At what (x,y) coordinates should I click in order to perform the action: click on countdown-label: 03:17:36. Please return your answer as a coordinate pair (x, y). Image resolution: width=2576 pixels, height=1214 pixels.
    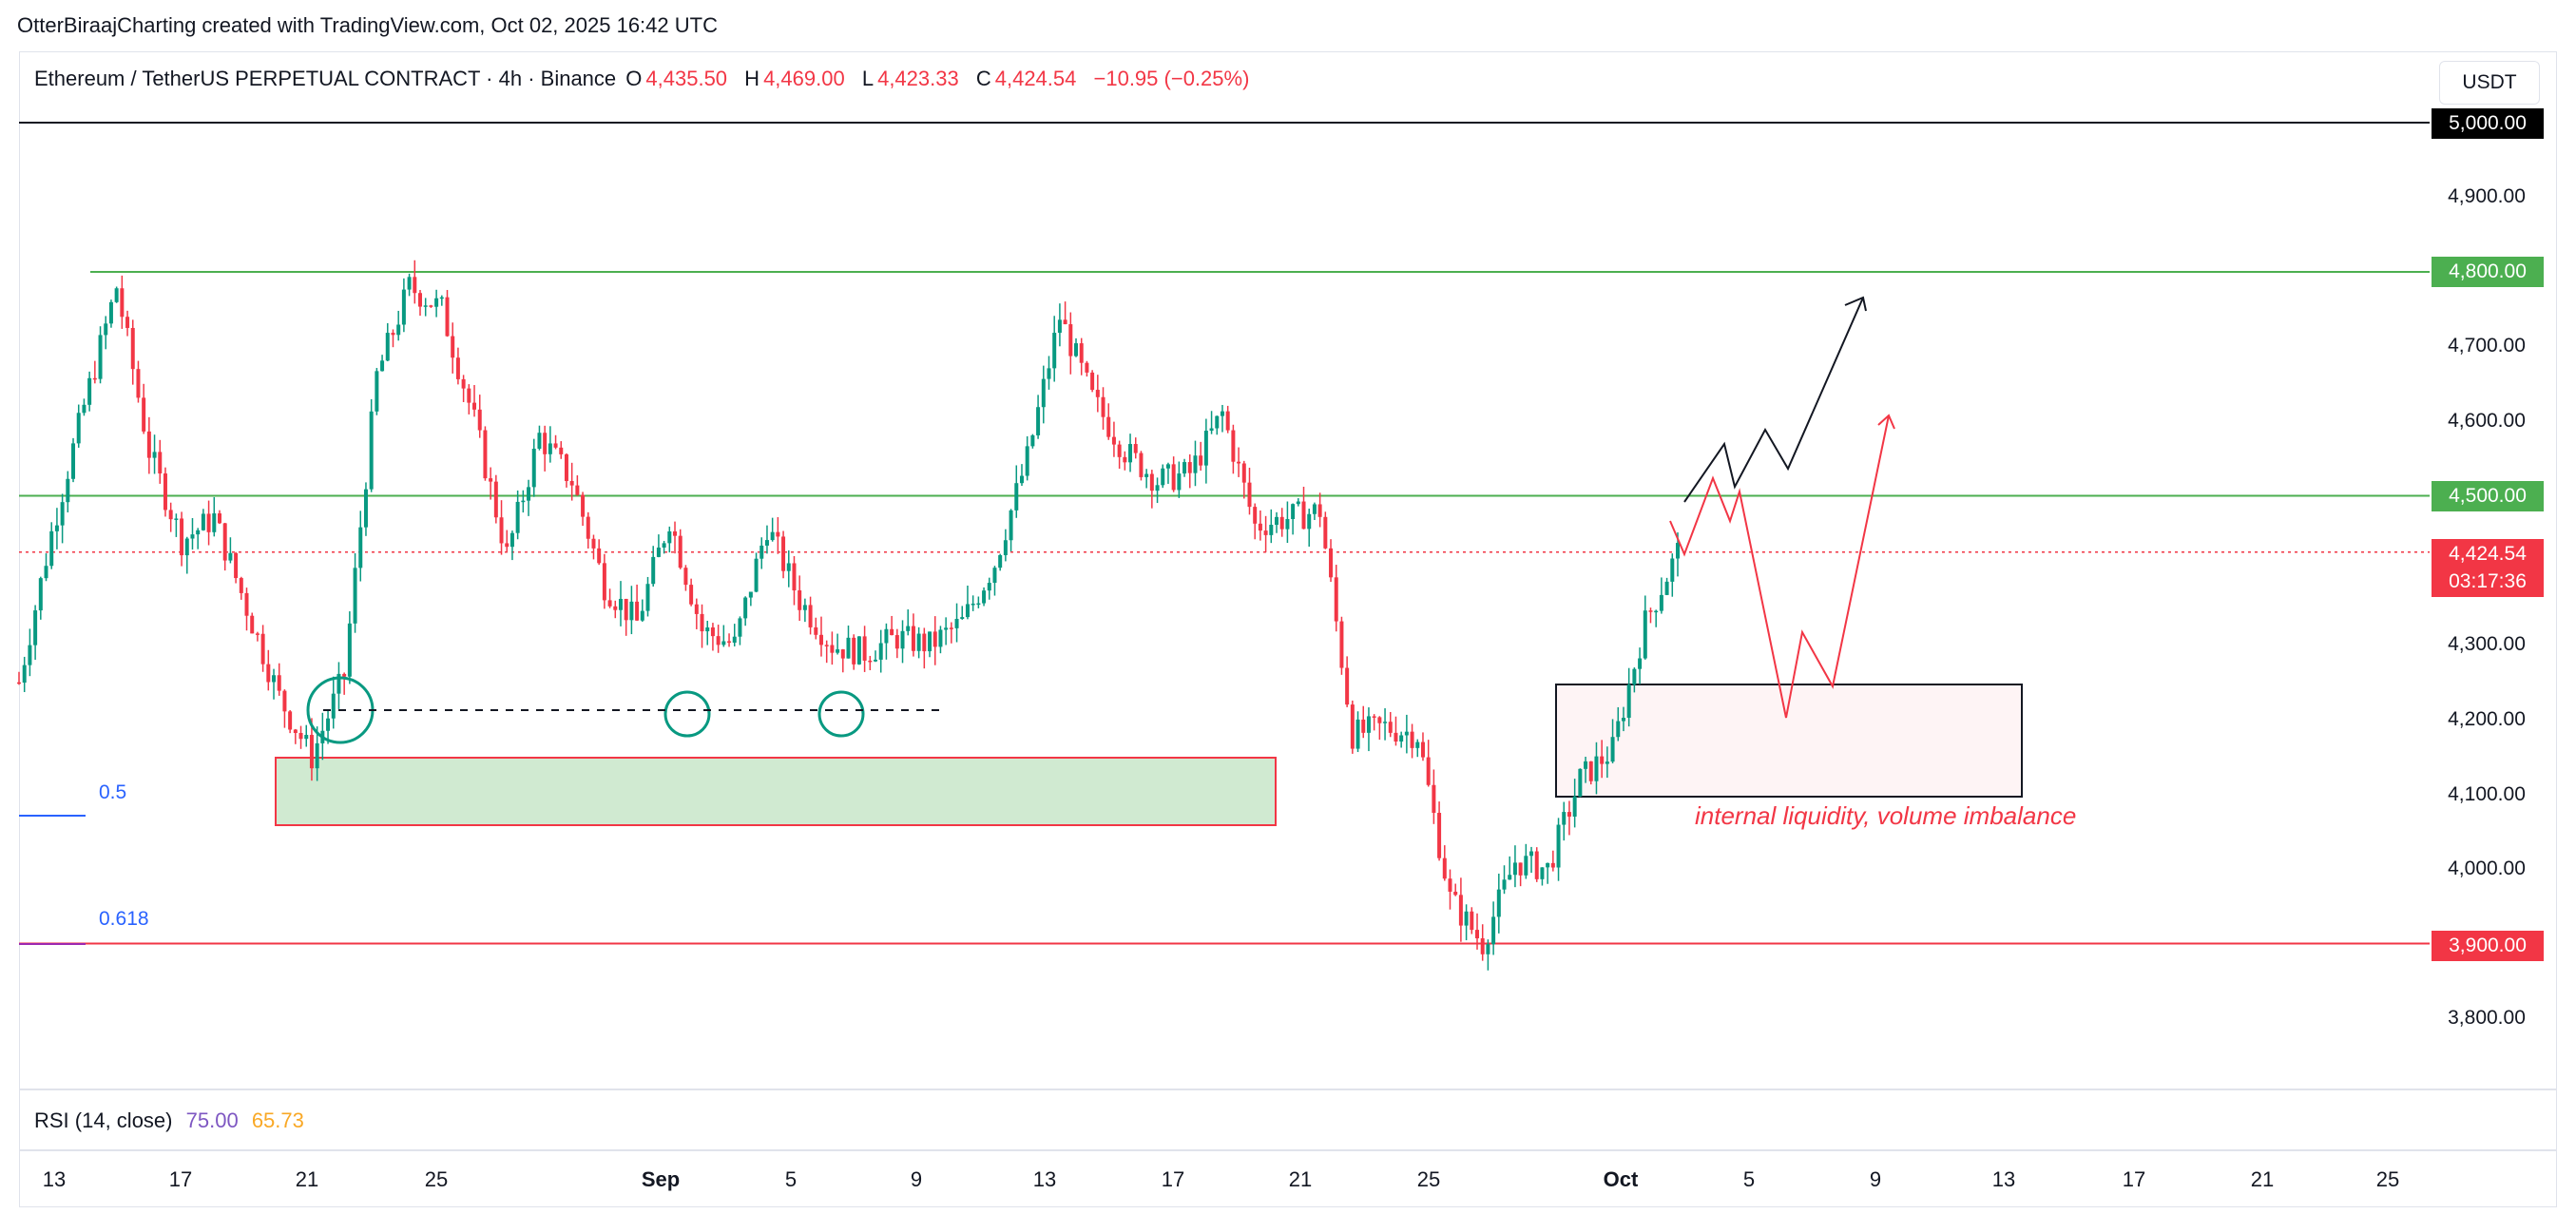
    Looking at the image, I should click on (2488, 582).